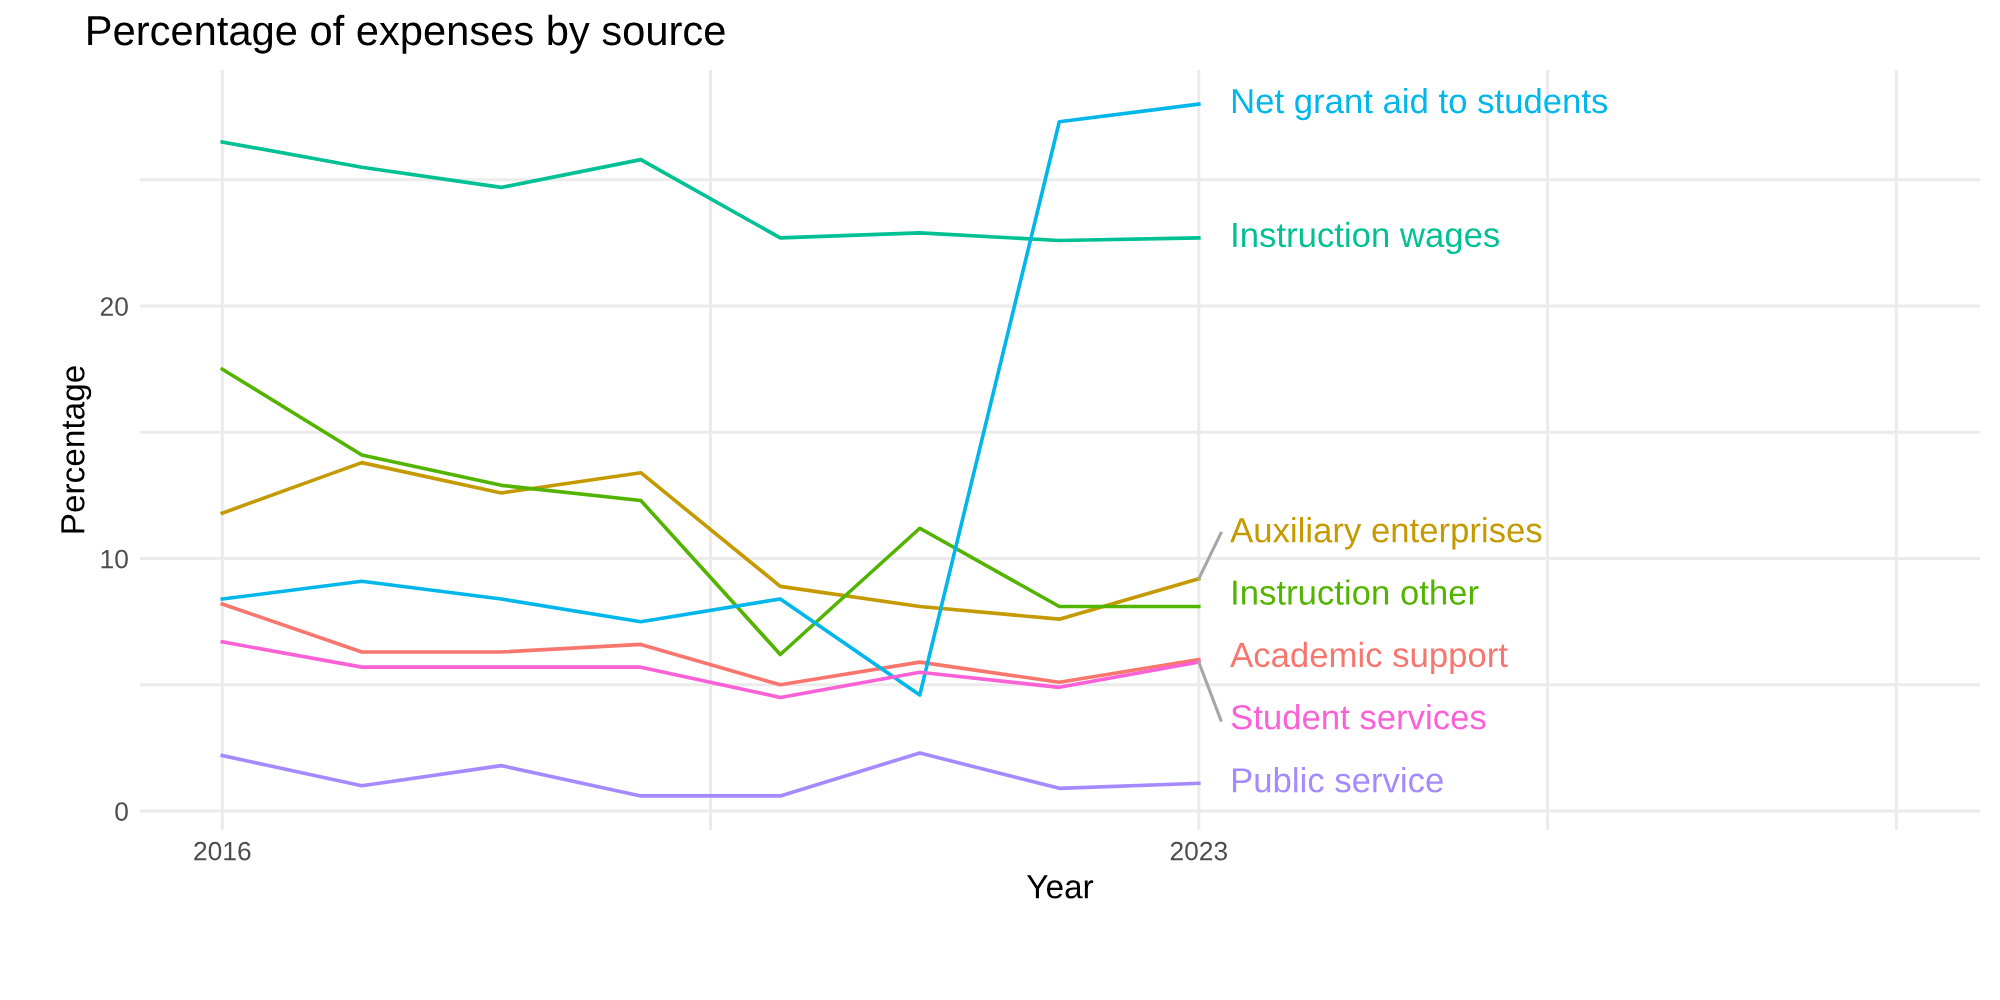 The image size is (2000, 1000). I want to click on series-label: Academic support, so click(1369, 658).